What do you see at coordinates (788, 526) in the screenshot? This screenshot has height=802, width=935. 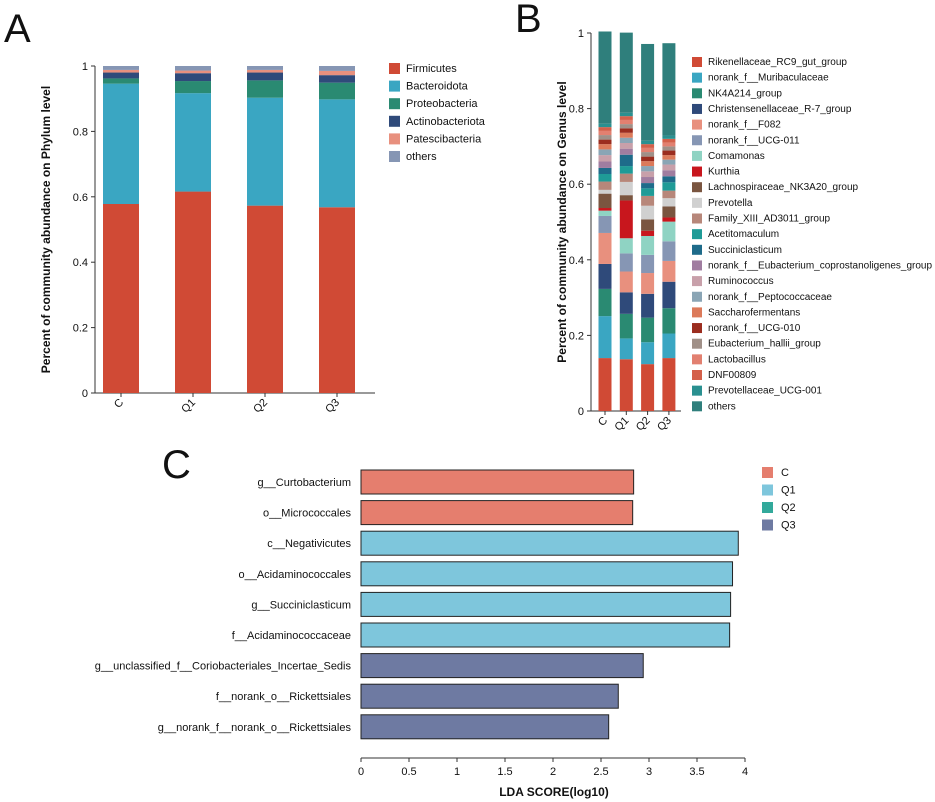 I see `legend-label: Q3` at bounding box center [788, 526].